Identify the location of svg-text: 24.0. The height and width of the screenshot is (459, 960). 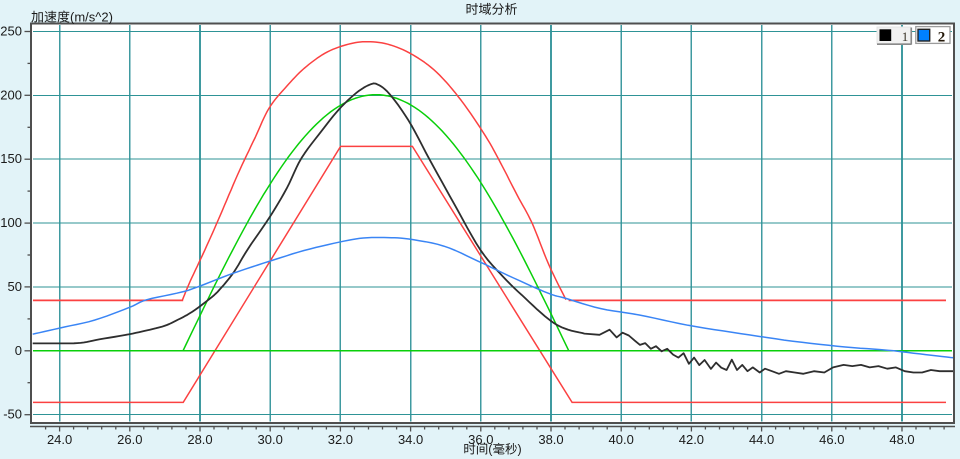
(59, 439).